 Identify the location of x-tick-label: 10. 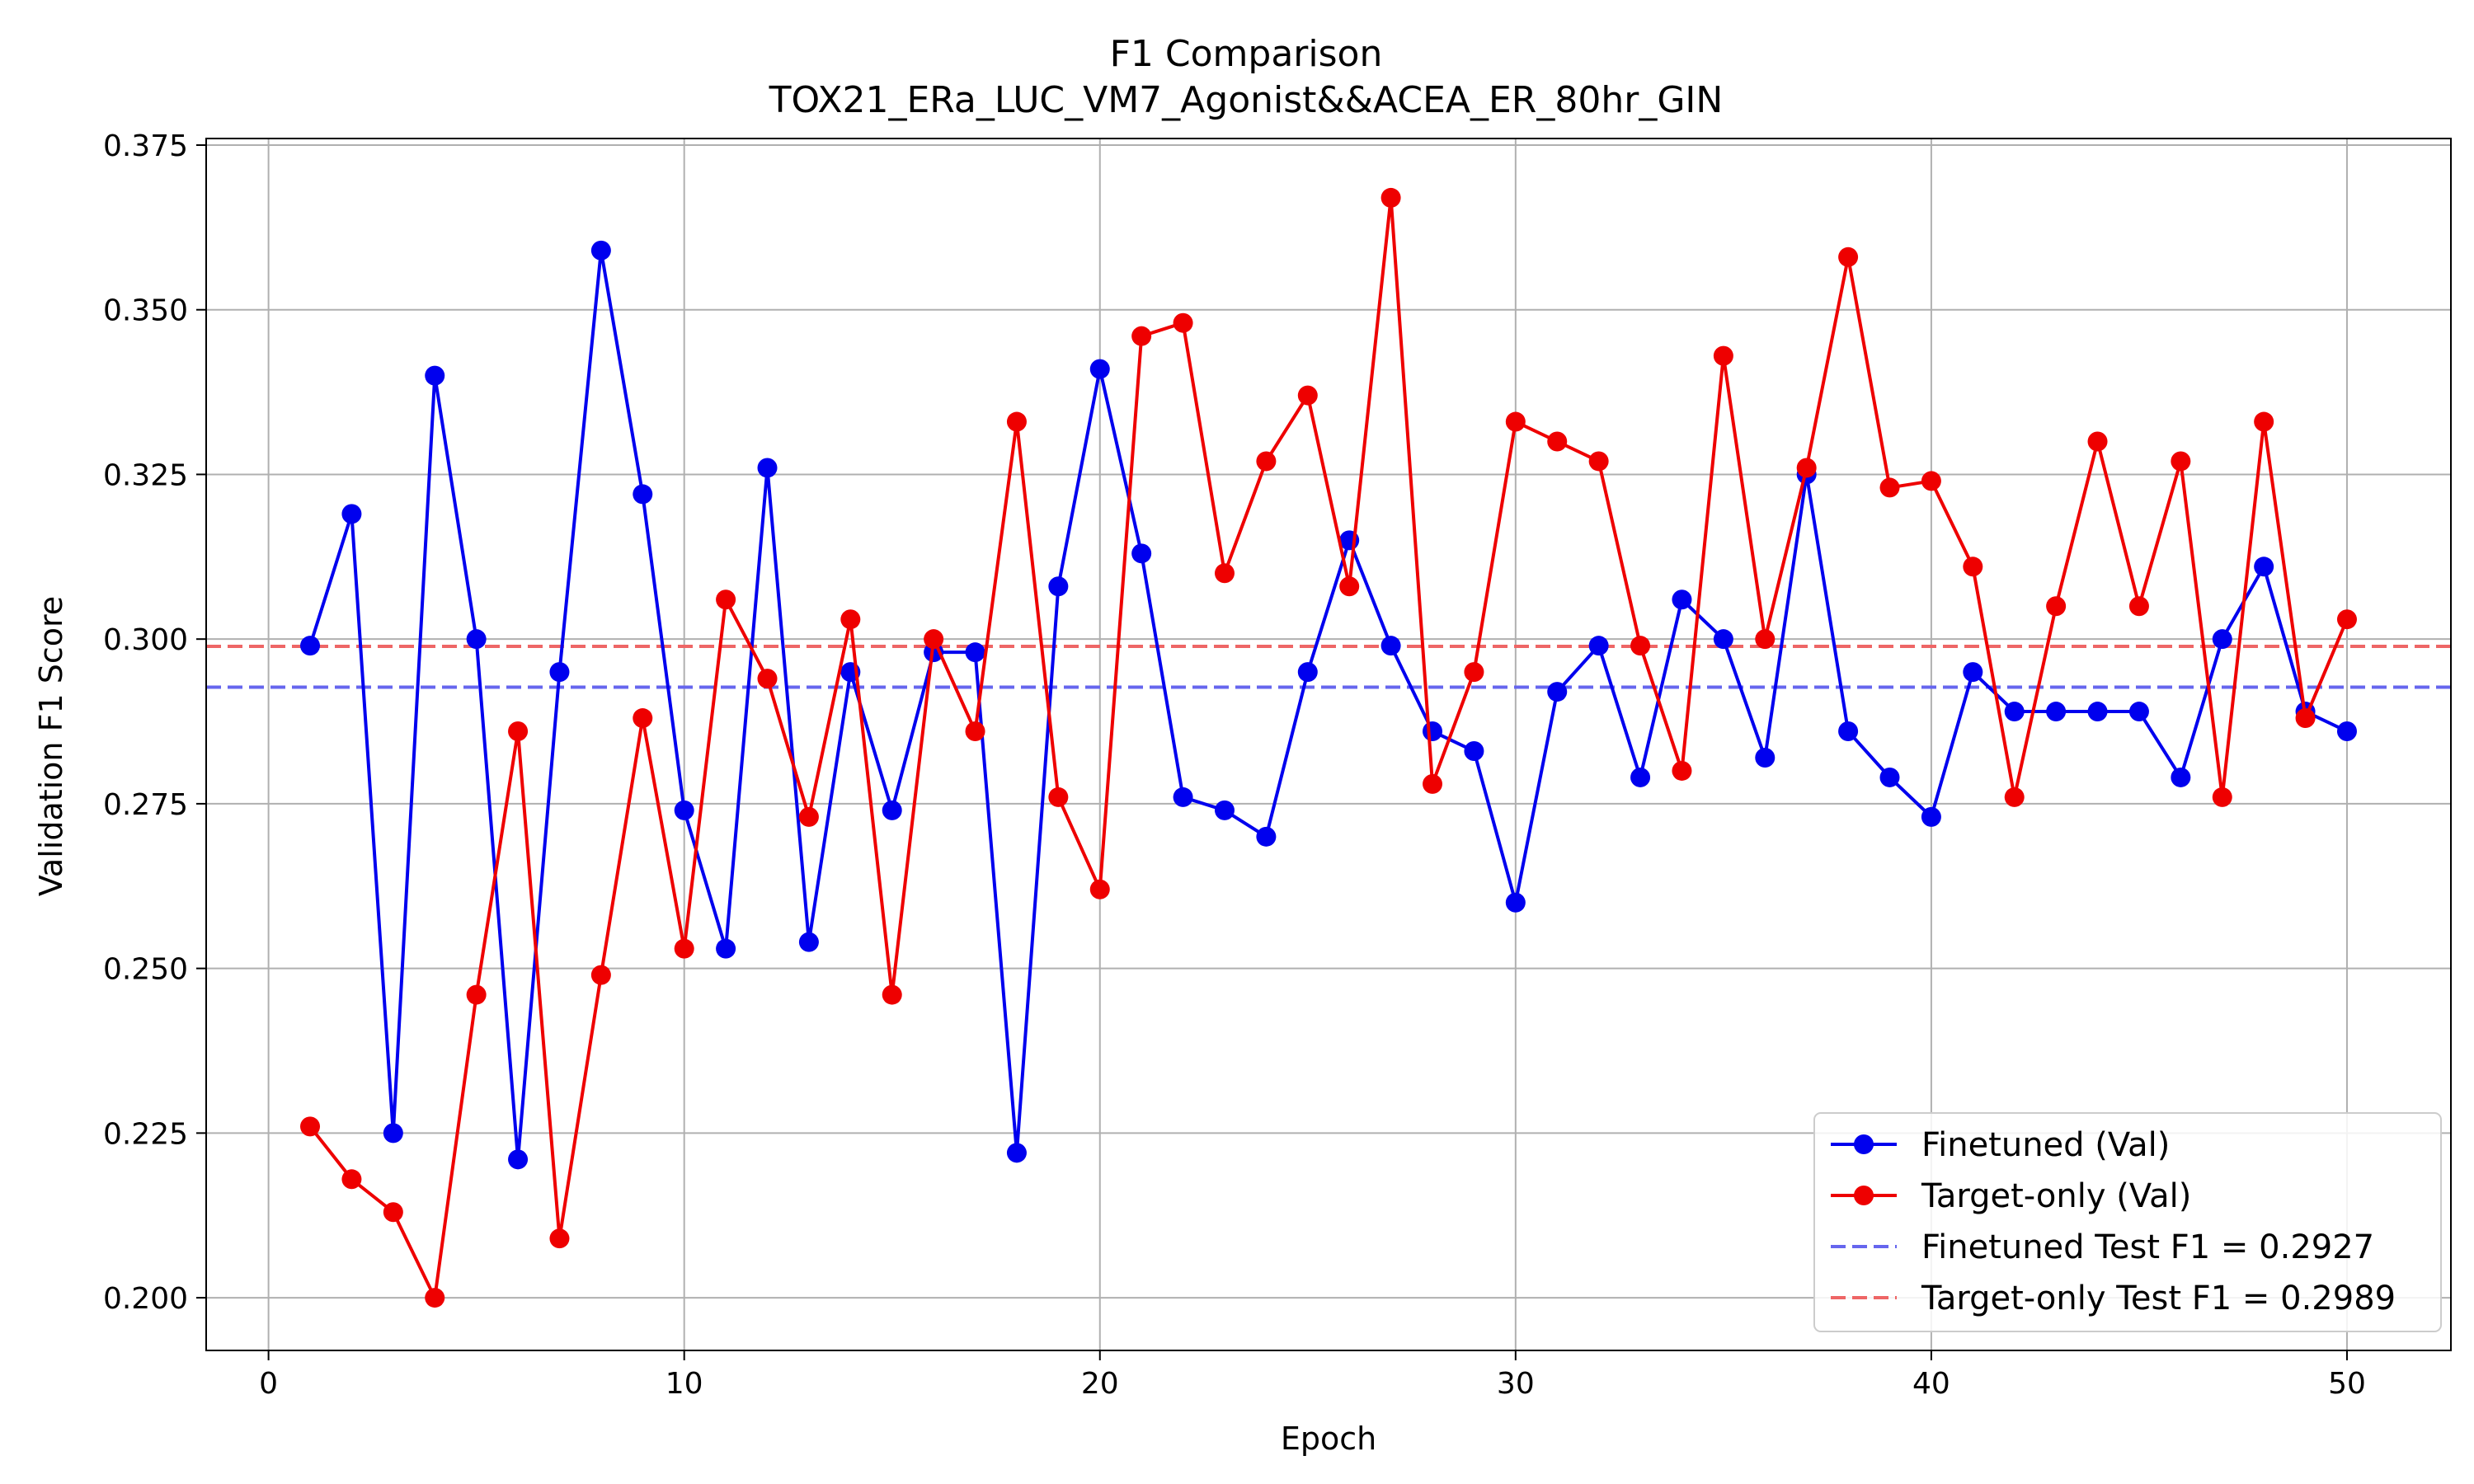
(684, 1384).